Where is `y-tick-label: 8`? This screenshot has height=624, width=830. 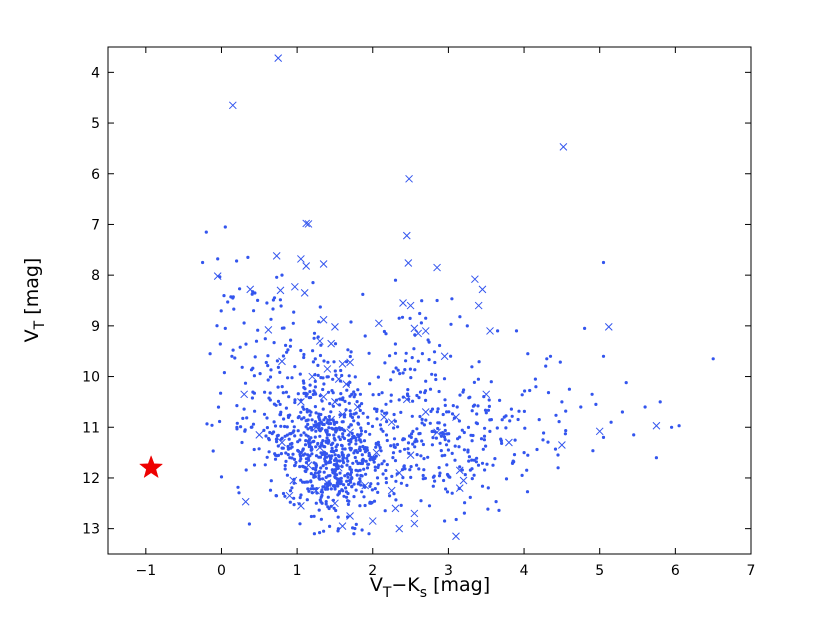
y-tick-label: 8 is located at coordinates (95, 276).